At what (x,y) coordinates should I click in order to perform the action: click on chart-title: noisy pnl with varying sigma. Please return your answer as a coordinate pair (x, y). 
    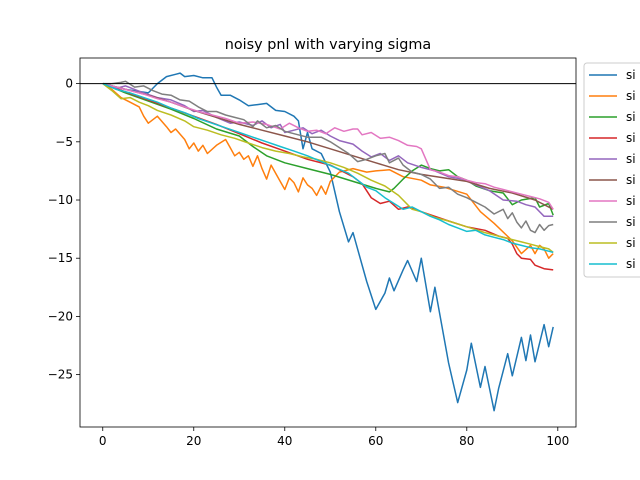
    Looking at the image, I should click on (328, 45).